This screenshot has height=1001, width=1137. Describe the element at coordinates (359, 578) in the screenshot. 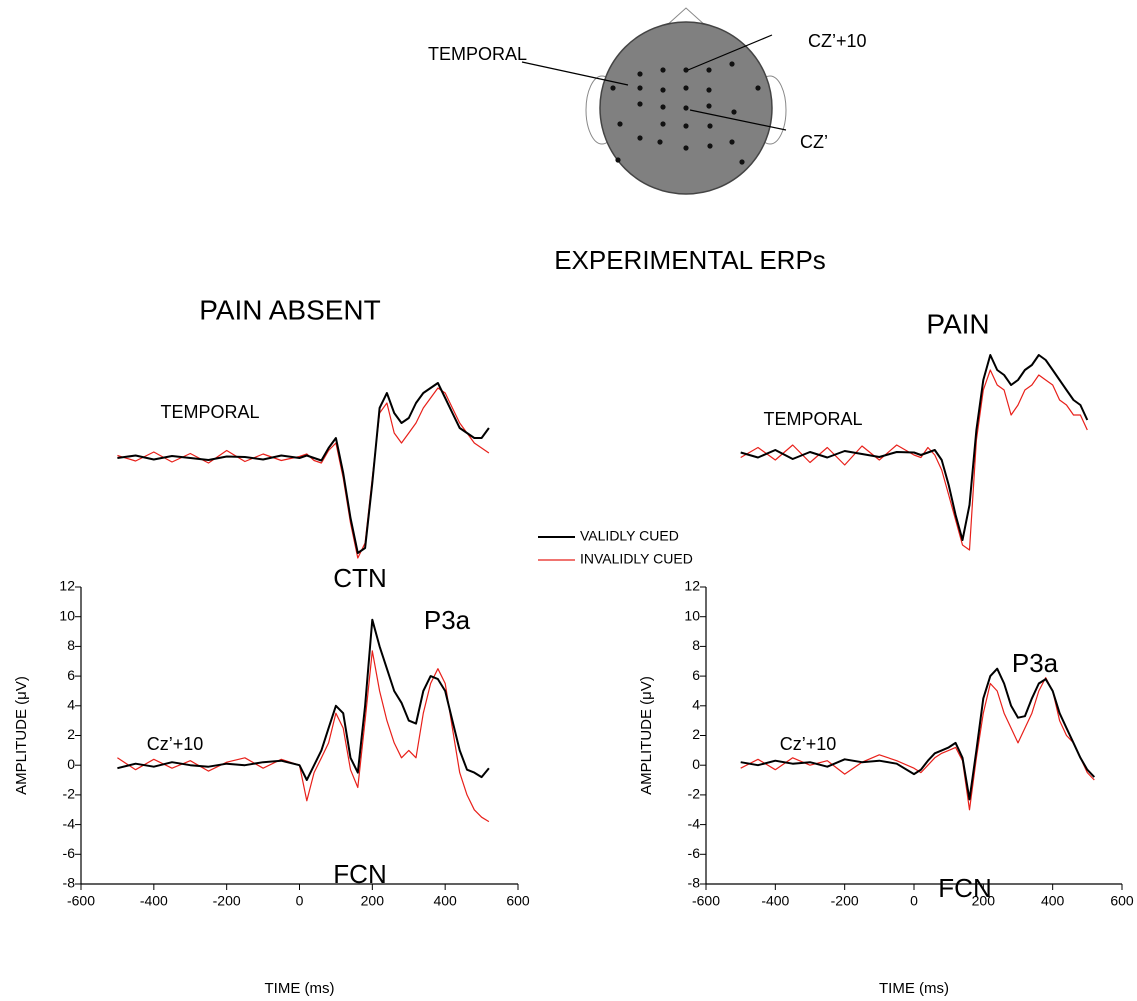

I see `annotation: CTN` at that location.